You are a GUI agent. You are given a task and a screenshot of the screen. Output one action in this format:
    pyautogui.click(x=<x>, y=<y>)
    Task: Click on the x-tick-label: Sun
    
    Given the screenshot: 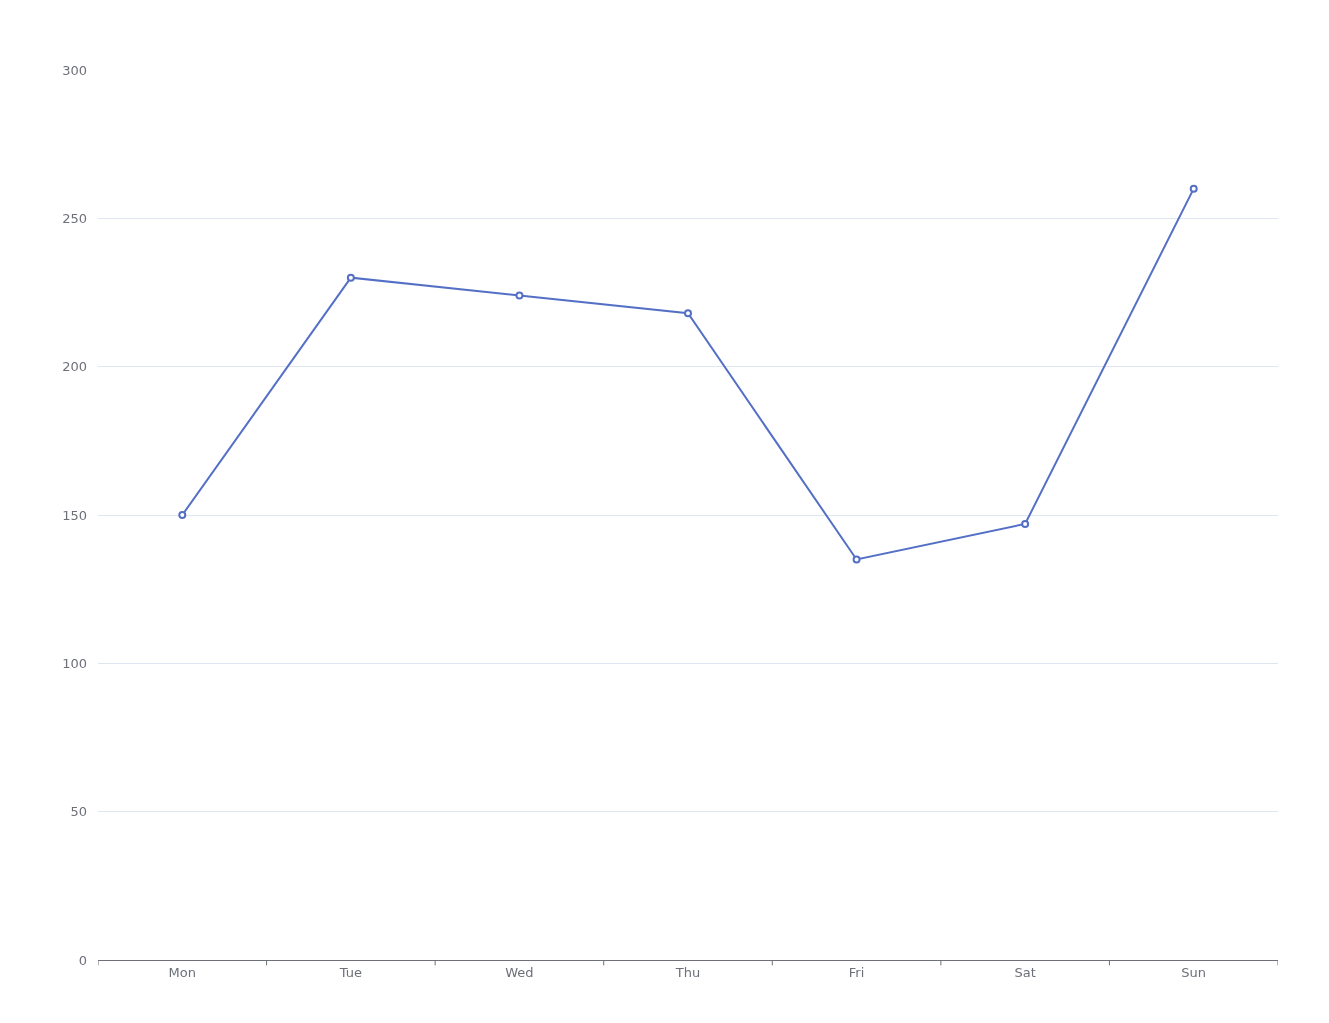 What is the action you would take?
    pyautogui.click(x=1194, y=972)
    